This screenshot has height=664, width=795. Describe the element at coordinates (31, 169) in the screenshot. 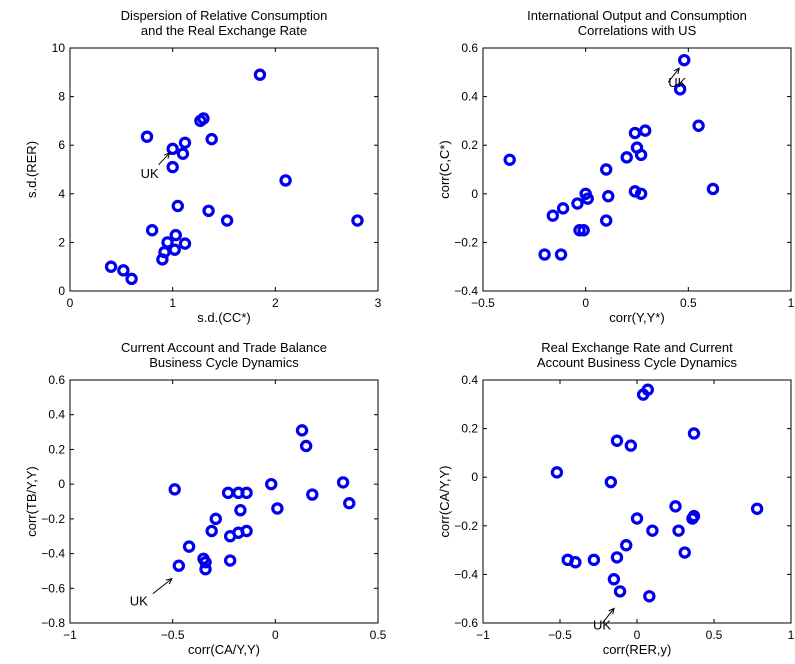

I see `y-axis-label: s.d.(RER)` at that location.